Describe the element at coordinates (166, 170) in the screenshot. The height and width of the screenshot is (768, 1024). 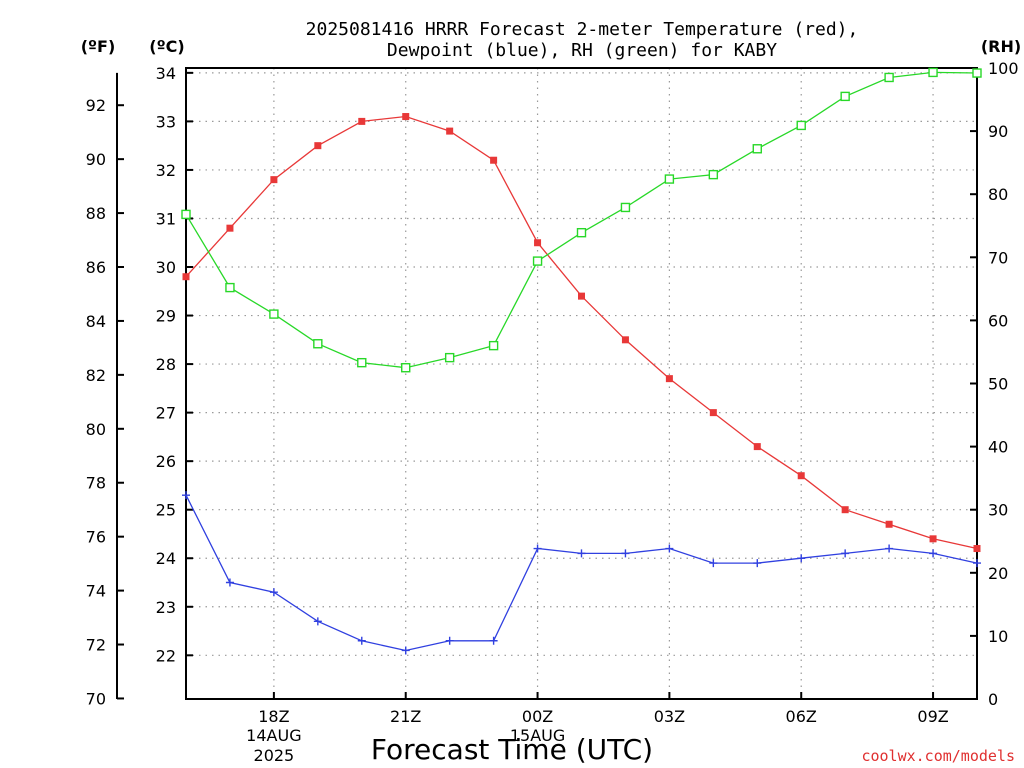
I see `celsius-tick-label: 32` at that location.